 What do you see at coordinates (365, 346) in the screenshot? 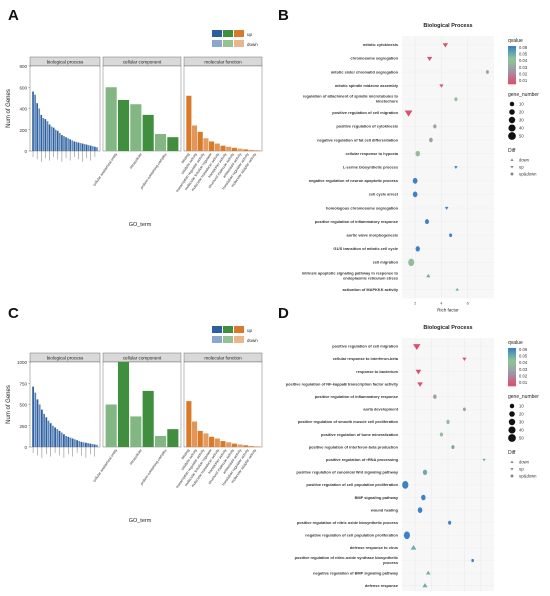
I see `term-label: positive regulation of cell migration` at bounding box center [365, 346].